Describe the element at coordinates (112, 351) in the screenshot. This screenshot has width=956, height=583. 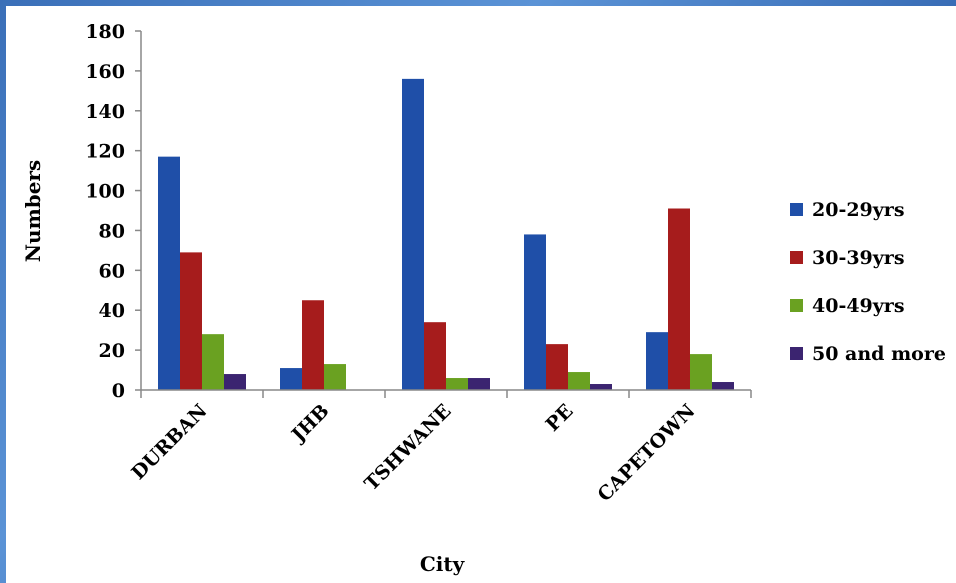
I see `y-tick-label: 20` at that location.